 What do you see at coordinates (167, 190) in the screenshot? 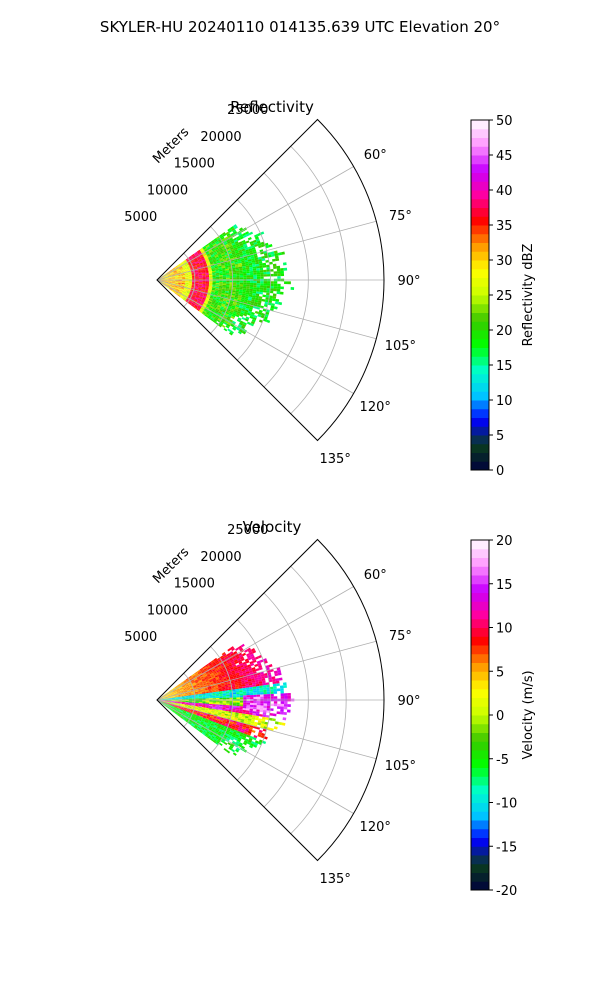
I see `radial-tick-label: 10000` at bounding box center [167, 190].